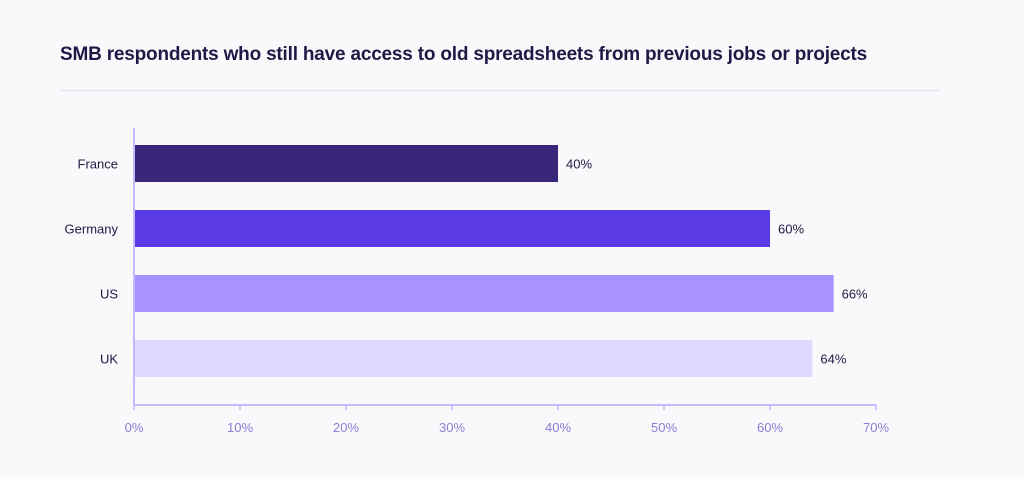 The image size is (1024, 479). Describe the element at coordinates (92, 229) in the screenshot. I see `category-label: Germany` at that location.